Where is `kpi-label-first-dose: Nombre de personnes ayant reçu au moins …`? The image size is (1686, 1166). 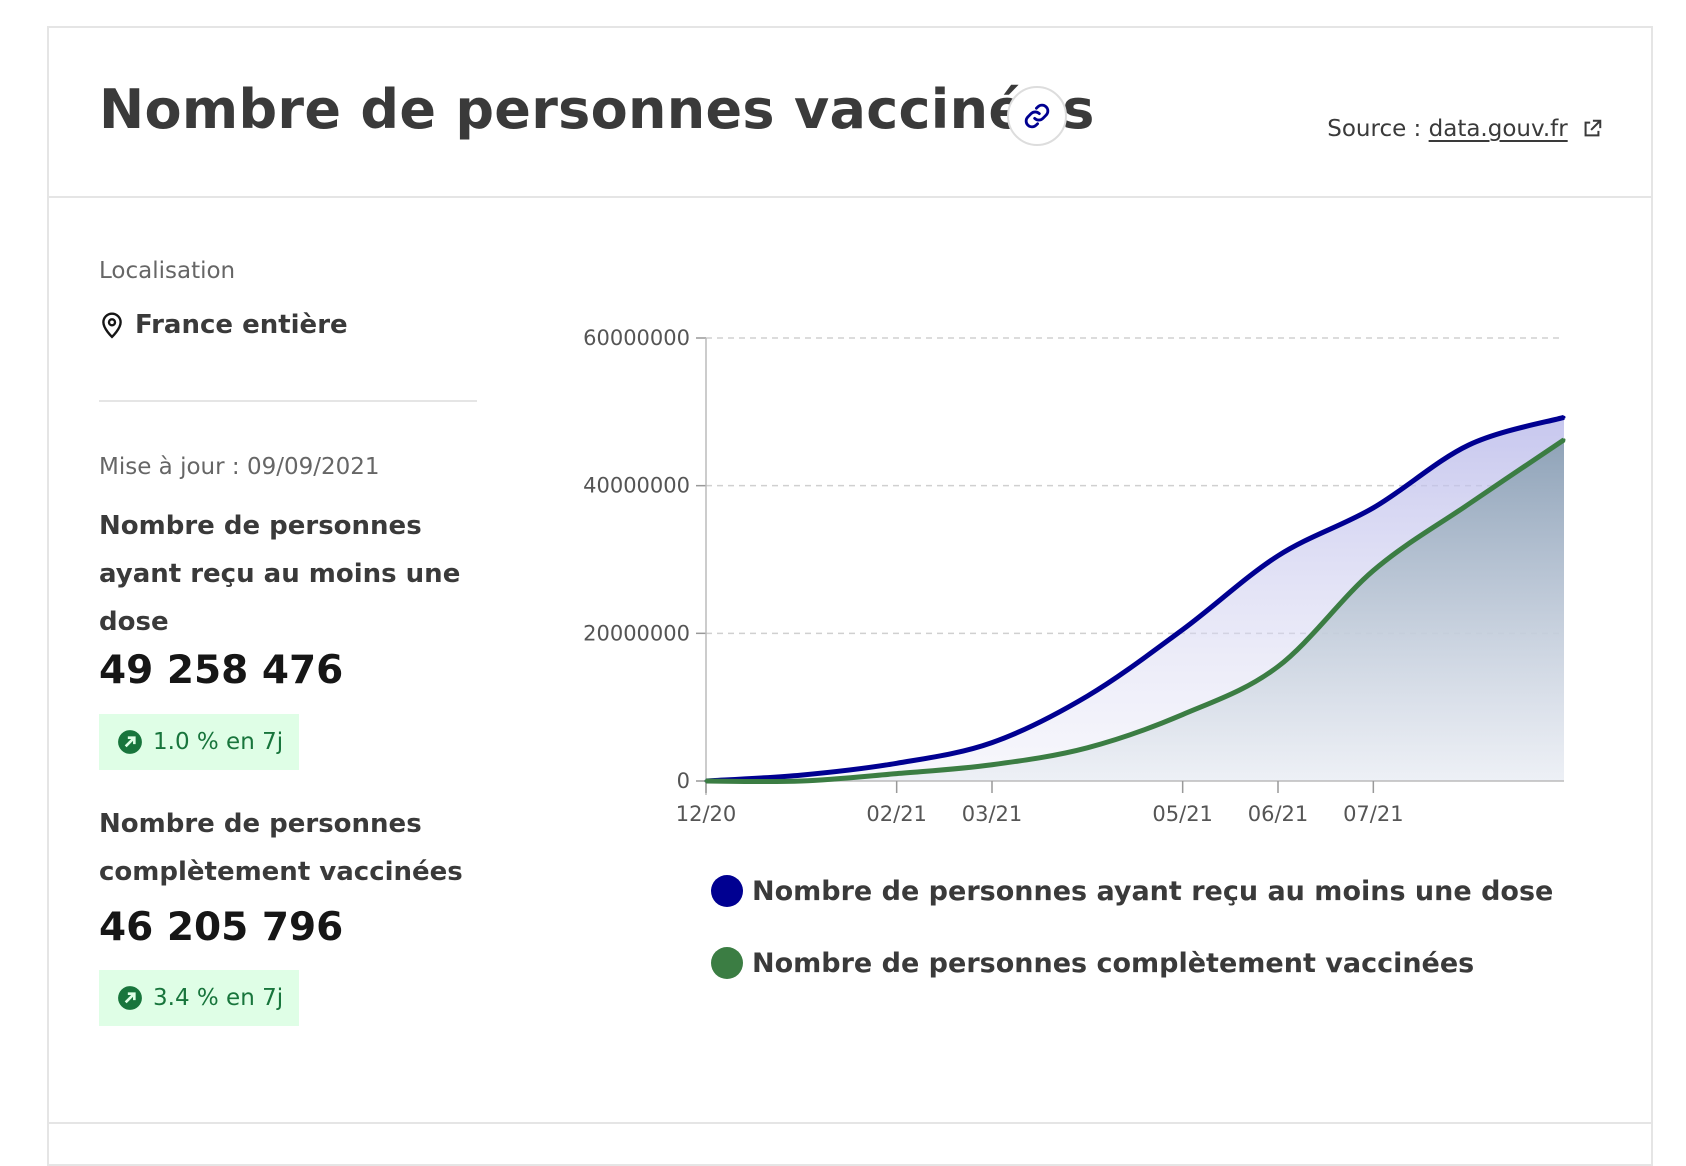 kpi-label-first-dose: Nombre de personnes ayant reçu au moins … is located at coordinates (280, 574).